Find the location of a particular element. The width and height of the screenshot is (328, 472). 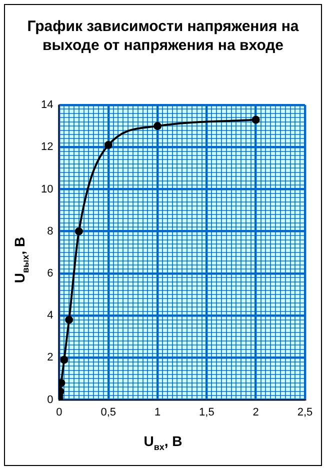

y-tick-label: 14 is located at coordinates (47, 105).